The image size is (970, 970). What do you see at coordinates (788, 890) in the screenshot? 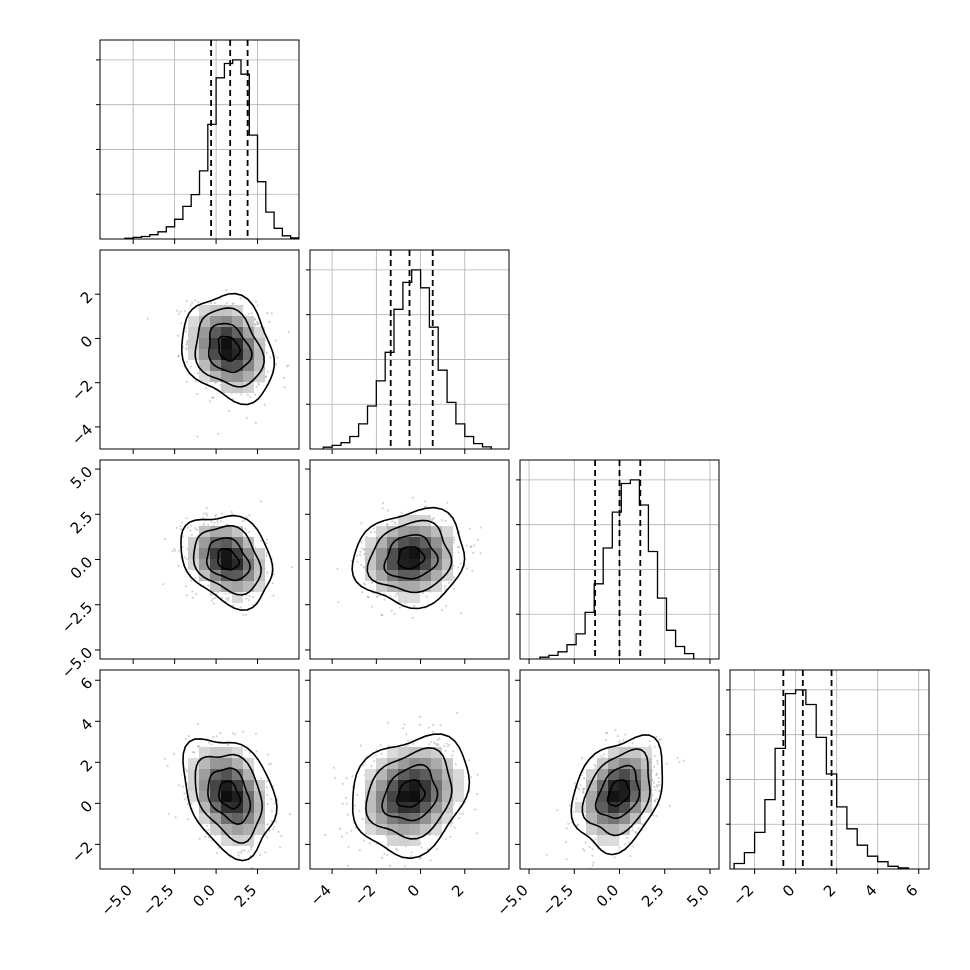
I see `x-tick-label: 0` at bounding box center [788, 890].